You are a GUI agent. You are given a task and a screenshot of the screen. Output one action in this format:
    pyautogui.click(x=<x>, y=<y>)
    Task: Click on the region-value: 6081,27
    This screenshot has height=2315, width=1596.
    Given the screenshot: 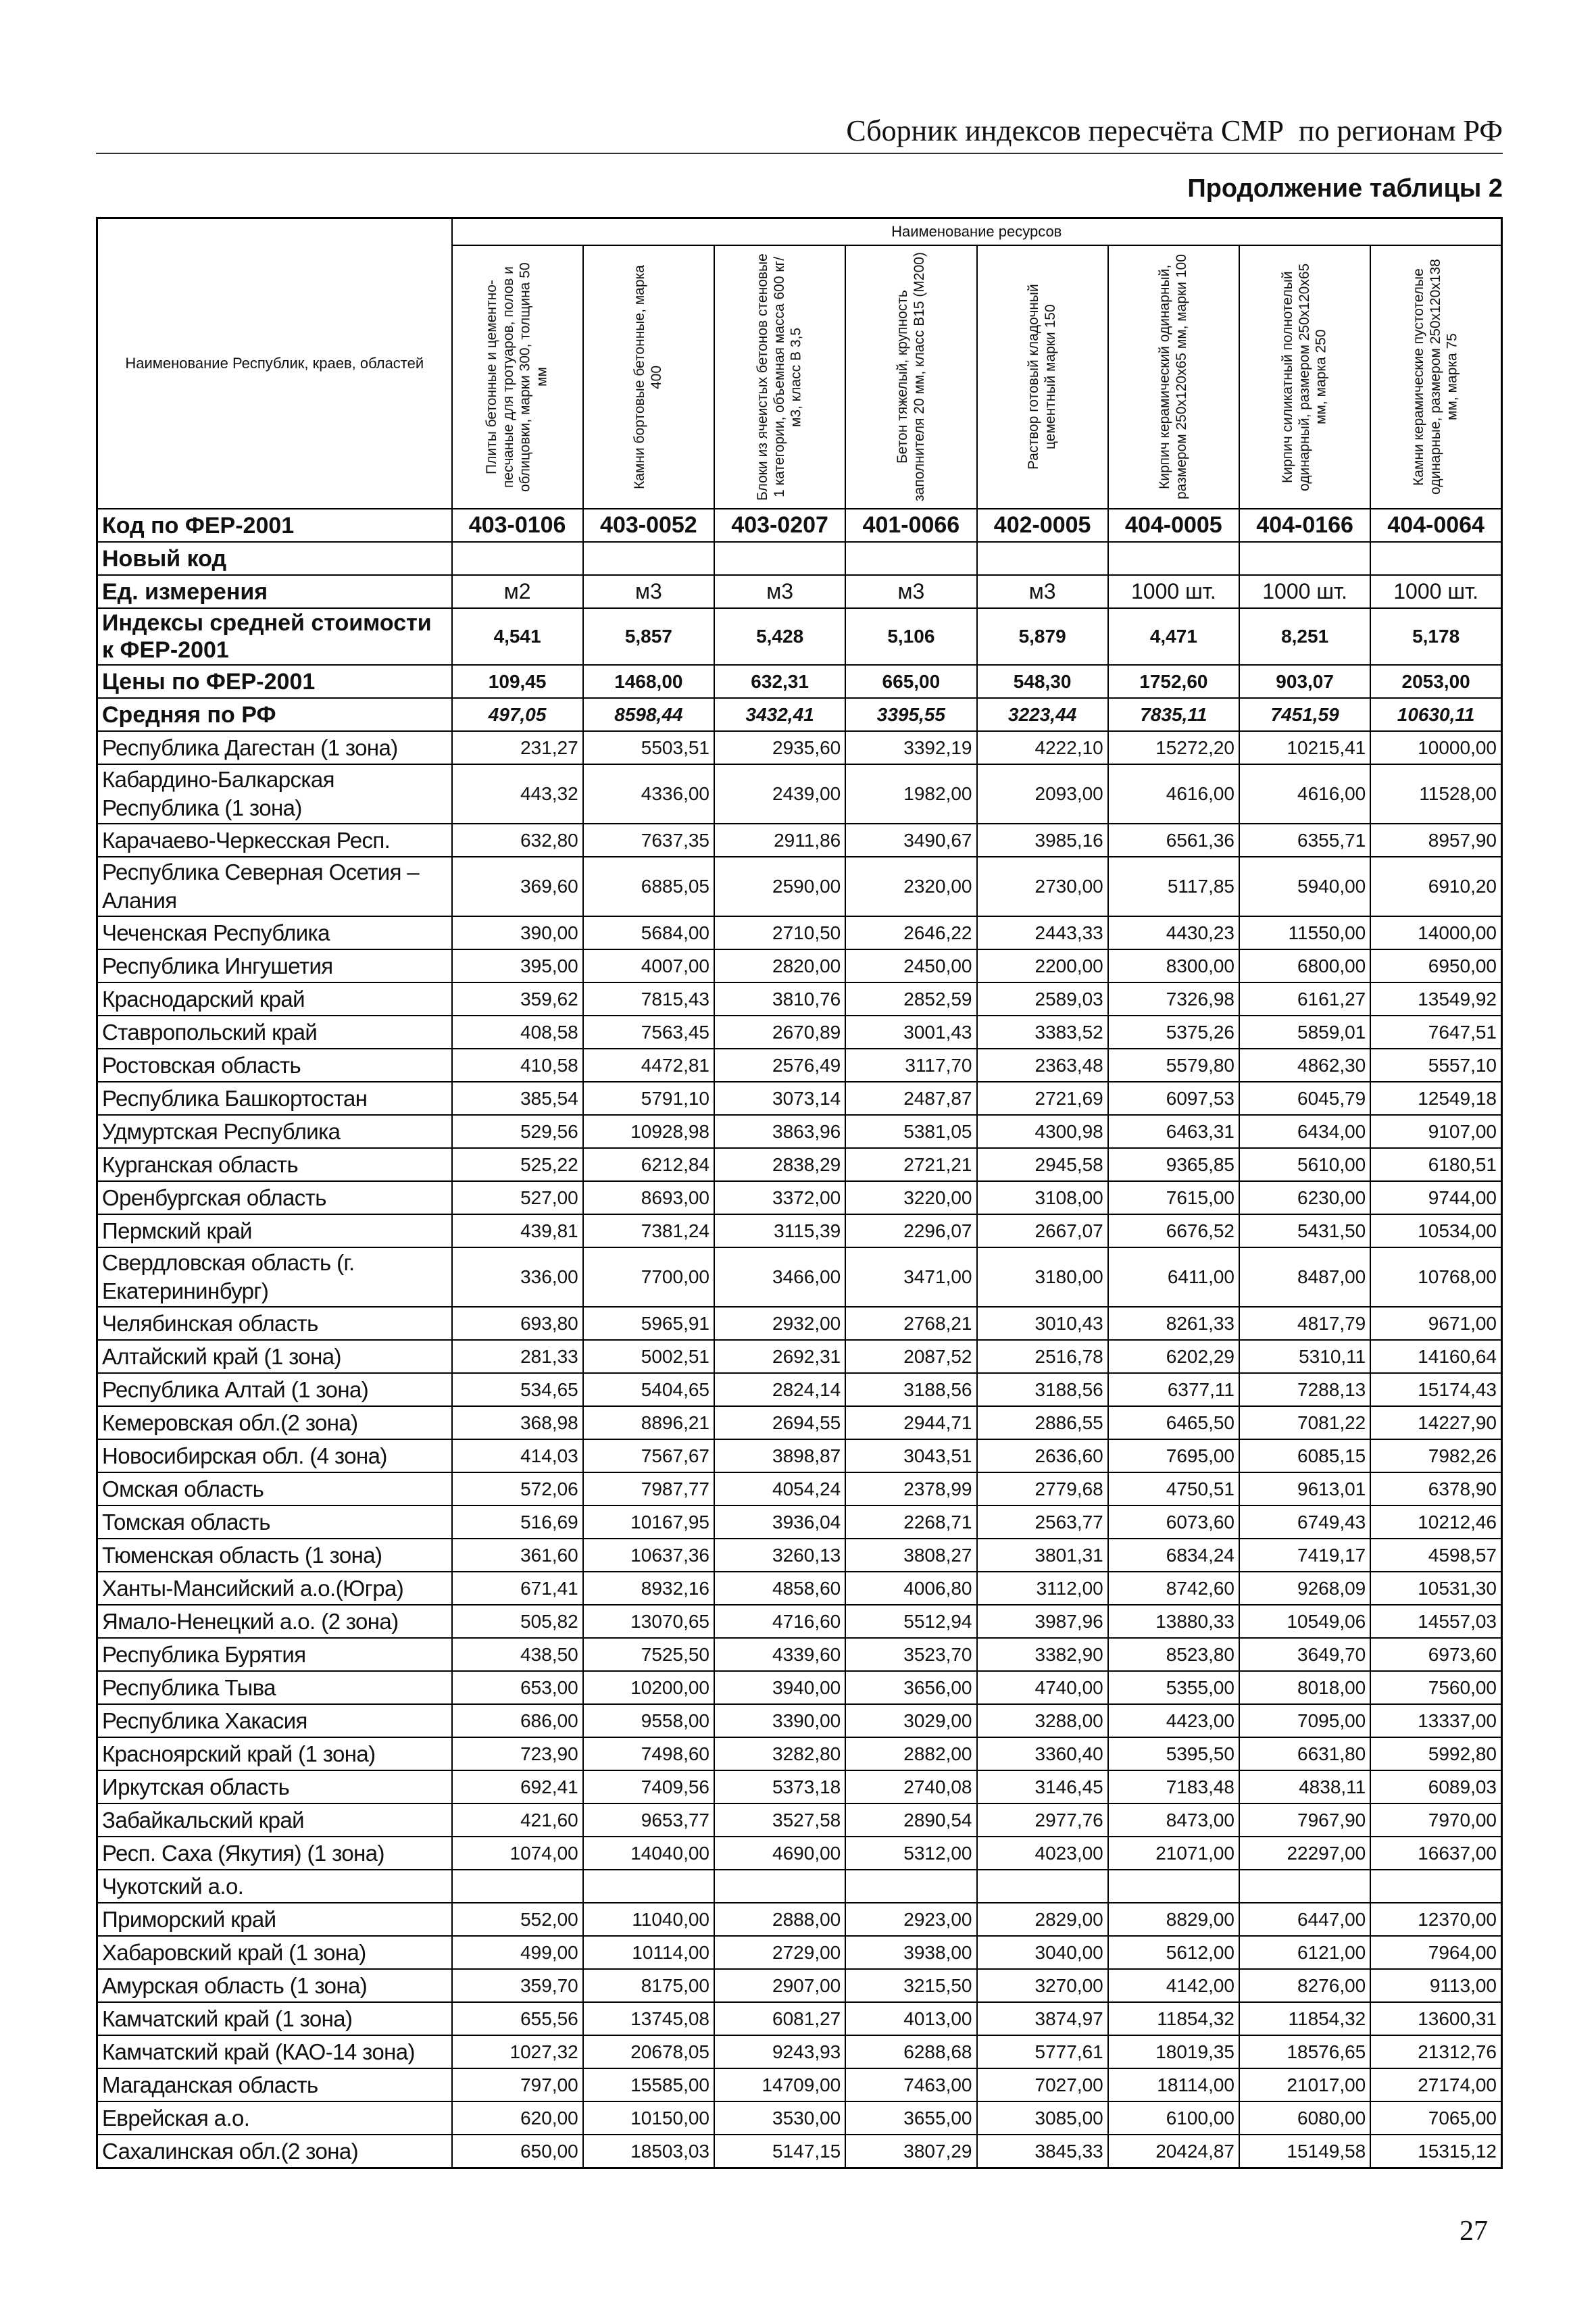 What is the action you would take?
    pyautogui.click(x=780, y=2019)
    